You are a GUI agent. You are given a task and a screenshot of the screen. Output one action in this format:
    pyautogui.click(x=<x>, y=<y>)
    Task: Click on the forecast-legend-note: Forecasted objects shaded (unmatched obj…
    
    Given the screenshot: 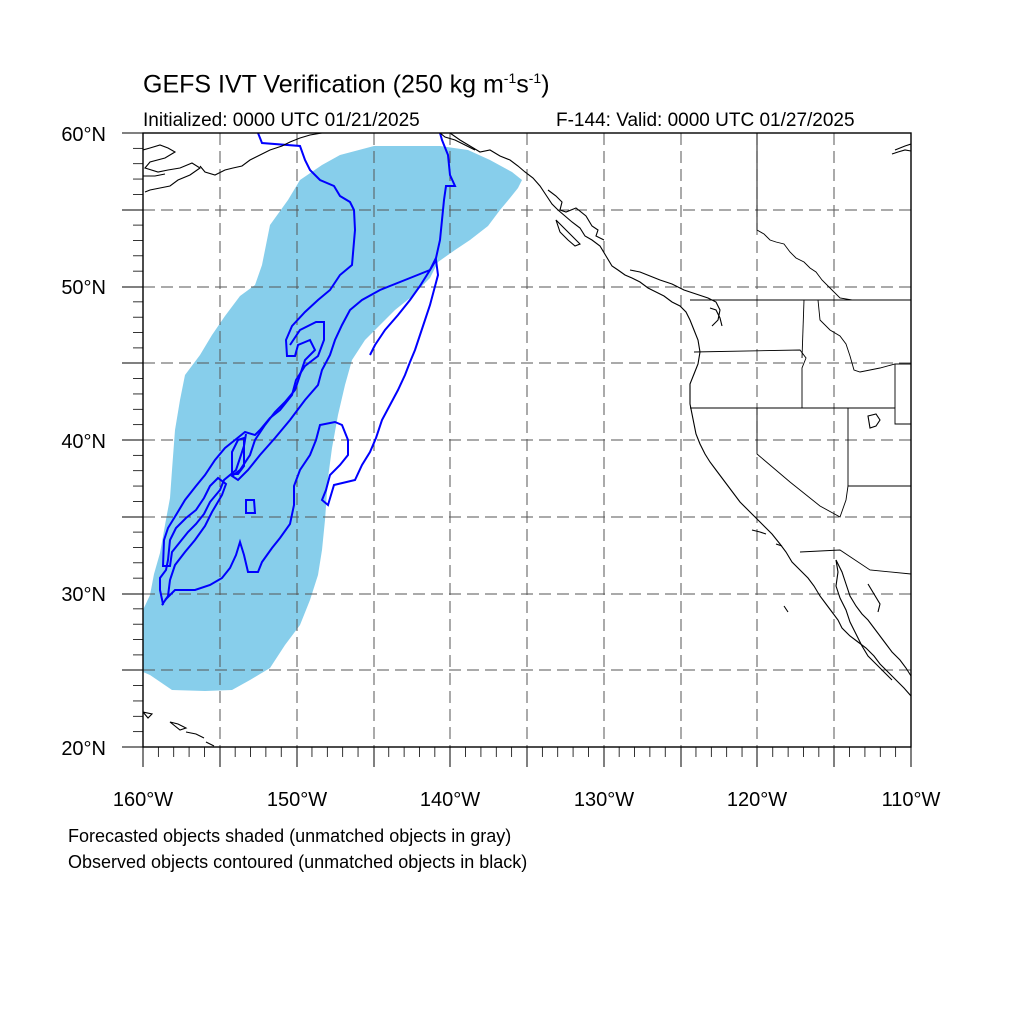 What is the action you would take?
    pyautogui.click(x=290, y=836)
    